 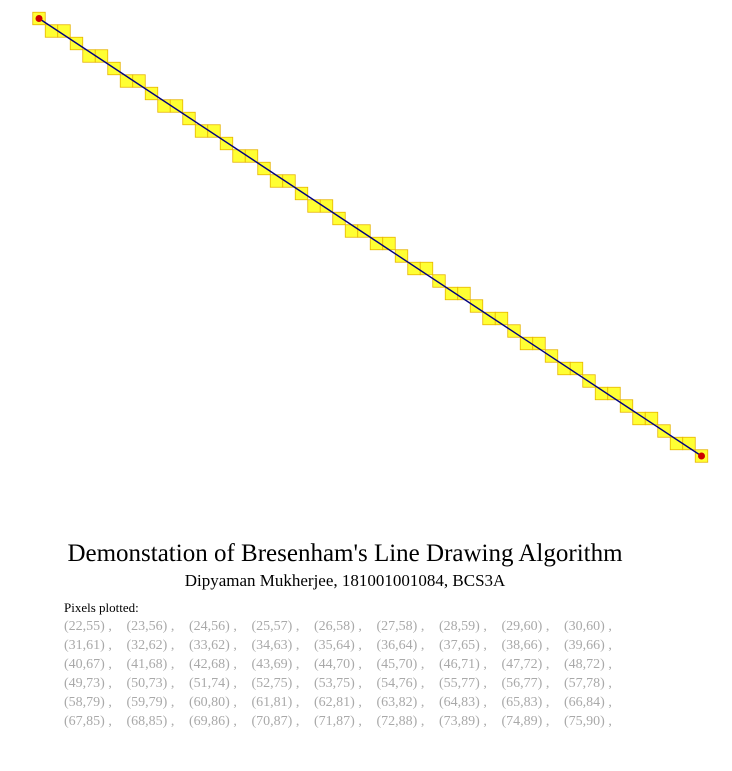 What do you see at coordinates (275, 645) in the screenshot?
I see `pixel-coordinate: (34,63) ,` at bounding box center [275, 645].